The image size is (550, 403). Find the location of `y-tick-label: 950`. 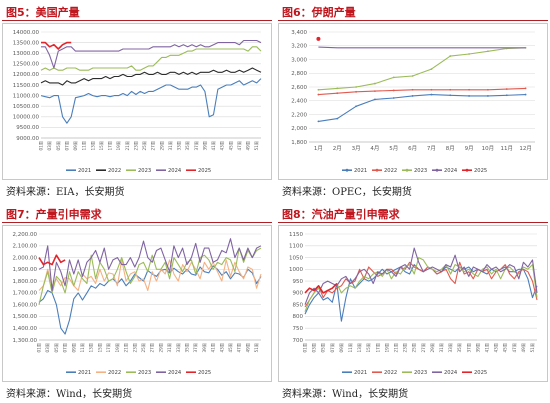

y-tick-label: 950 is located at coordinates (298, 282).